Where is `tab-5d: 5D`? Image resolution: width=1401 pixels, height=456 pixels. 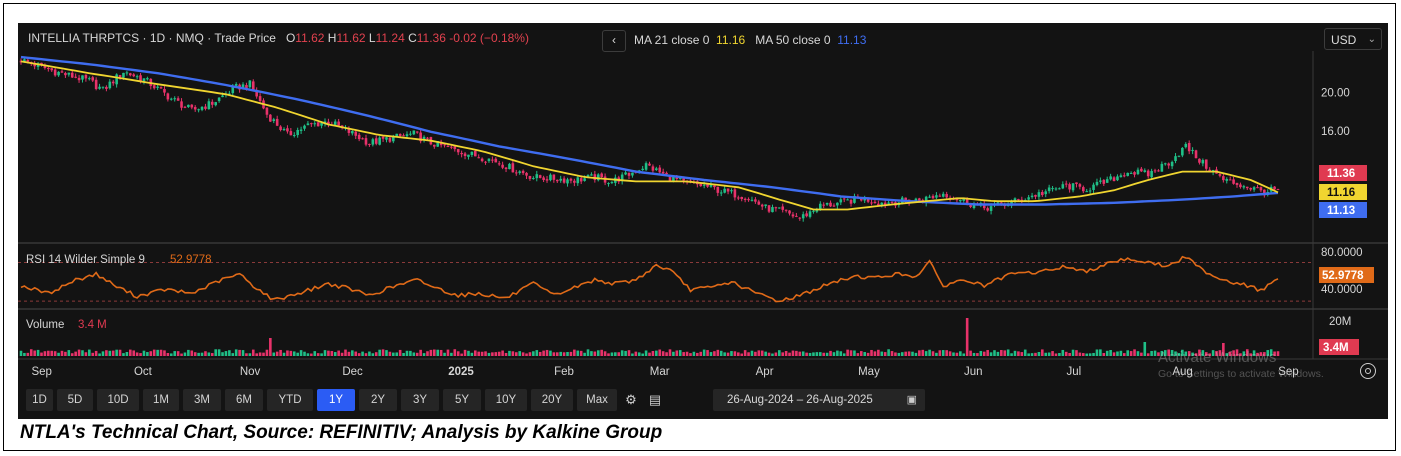
tab-5d: 5D is located at coordinates (75, 400).